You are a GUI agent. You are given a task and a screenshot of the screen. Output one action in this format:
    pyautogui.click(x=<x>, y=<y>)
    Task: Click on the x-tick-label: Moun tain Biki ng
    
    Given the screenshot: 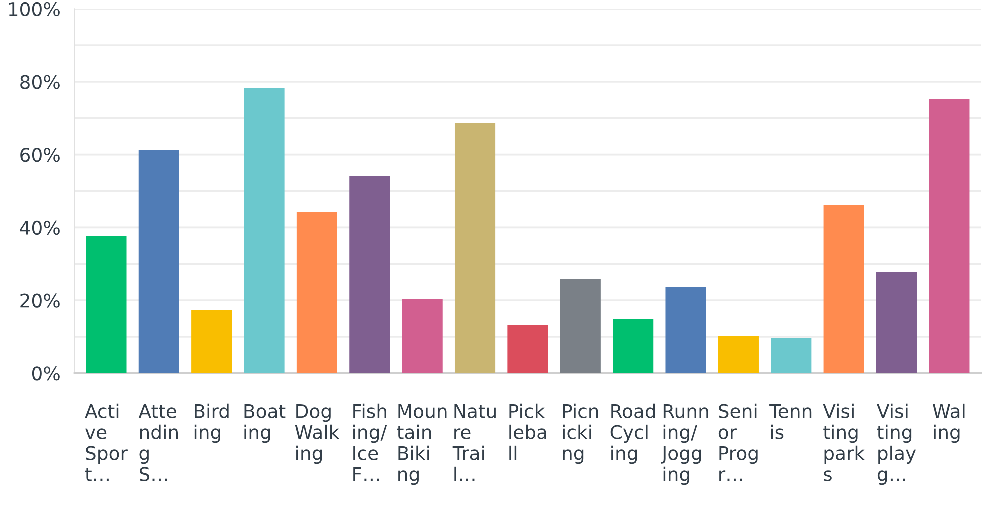 What is the action you would take?
    pyautogui.click(x=422, y=445)
    